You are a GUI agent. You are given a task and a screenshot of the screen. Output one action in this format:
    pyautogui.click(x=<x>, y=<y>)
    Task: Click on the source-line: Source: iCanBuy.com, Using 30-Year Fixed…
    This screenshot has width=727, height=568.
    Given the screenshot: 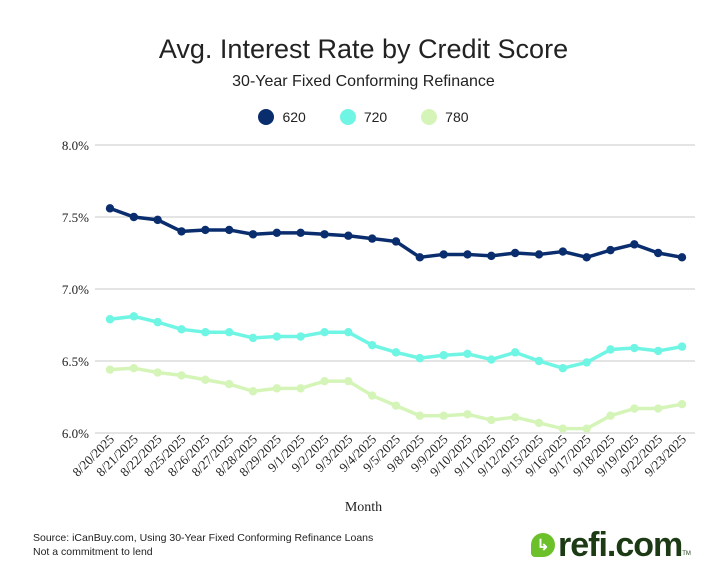 What is the action you would take?
    pyautogui.click(x=203, y=538)
    